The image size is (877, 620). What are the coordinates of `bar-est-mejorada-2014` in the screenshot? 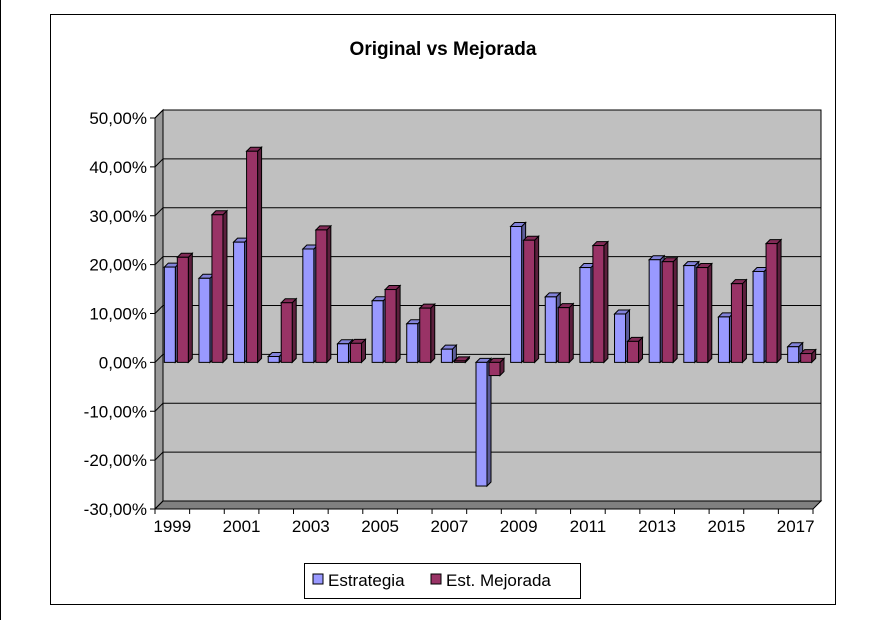 It's located at (704, 313).